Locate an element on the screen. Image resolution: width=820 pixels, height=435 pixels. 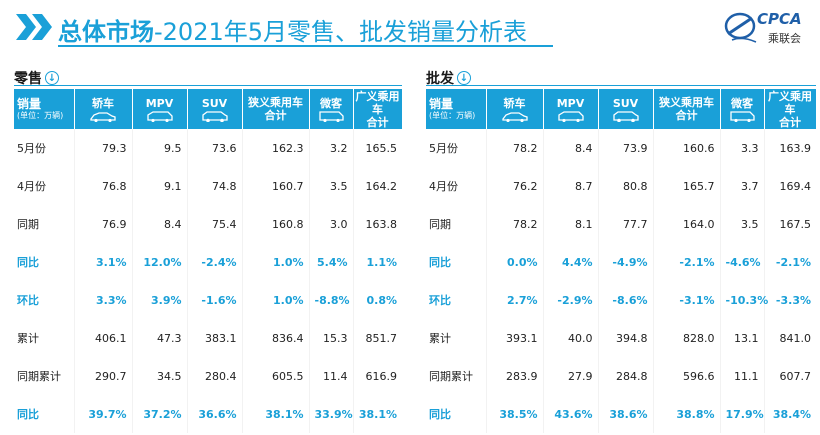
table-cell: 34.5 is located at coordinates (159, 376).